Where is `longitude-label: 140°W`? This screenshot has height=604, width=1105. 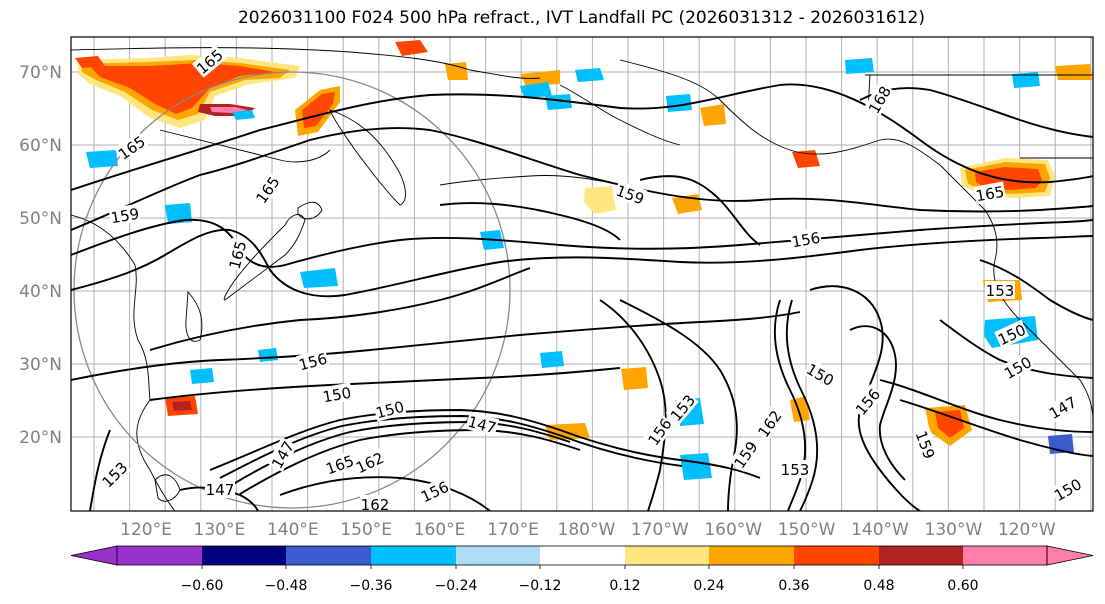
longitude-label: 140°W is located at coordinates (880, 530).